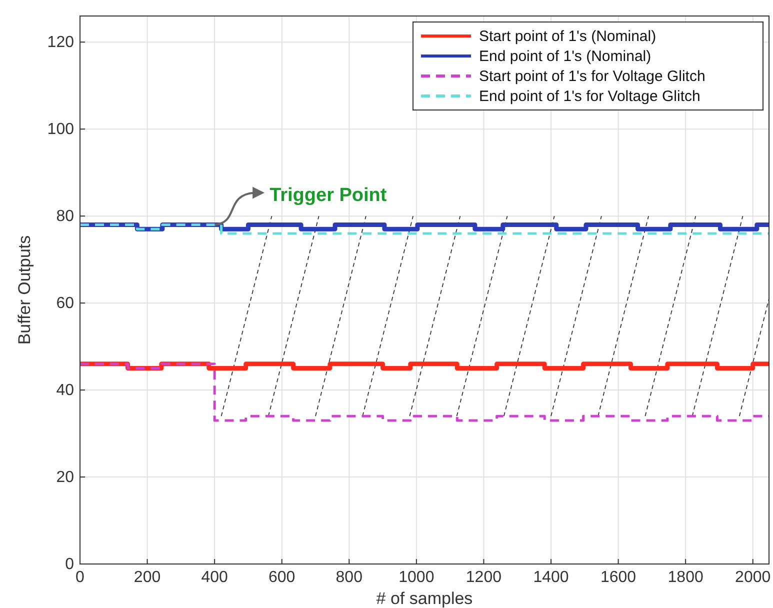  I want to click on x-tick-label: 1800, so click(686, 577).